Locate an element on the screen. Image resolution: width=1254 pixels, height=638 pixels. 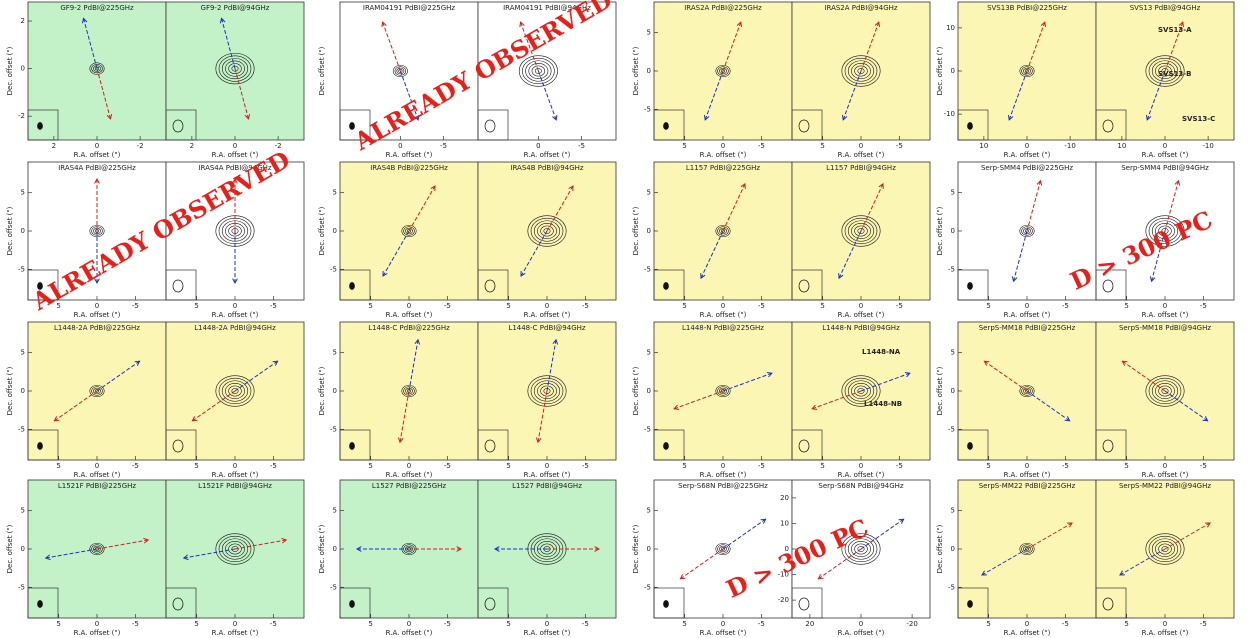
panel-title: L1448-C PdBI@94GHz is located at coordinates (546, 328).